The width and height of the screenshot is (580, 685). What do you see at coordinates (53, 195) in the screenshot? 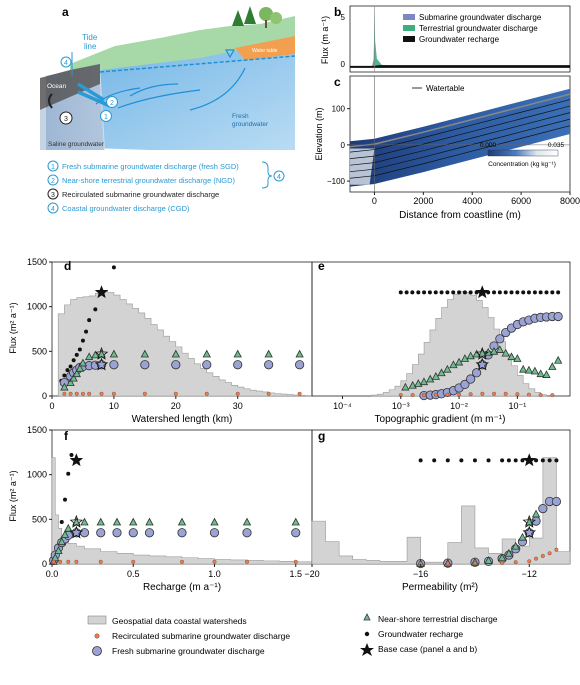
I see `legend-num-3: 3` at bounding box center [53, 195].